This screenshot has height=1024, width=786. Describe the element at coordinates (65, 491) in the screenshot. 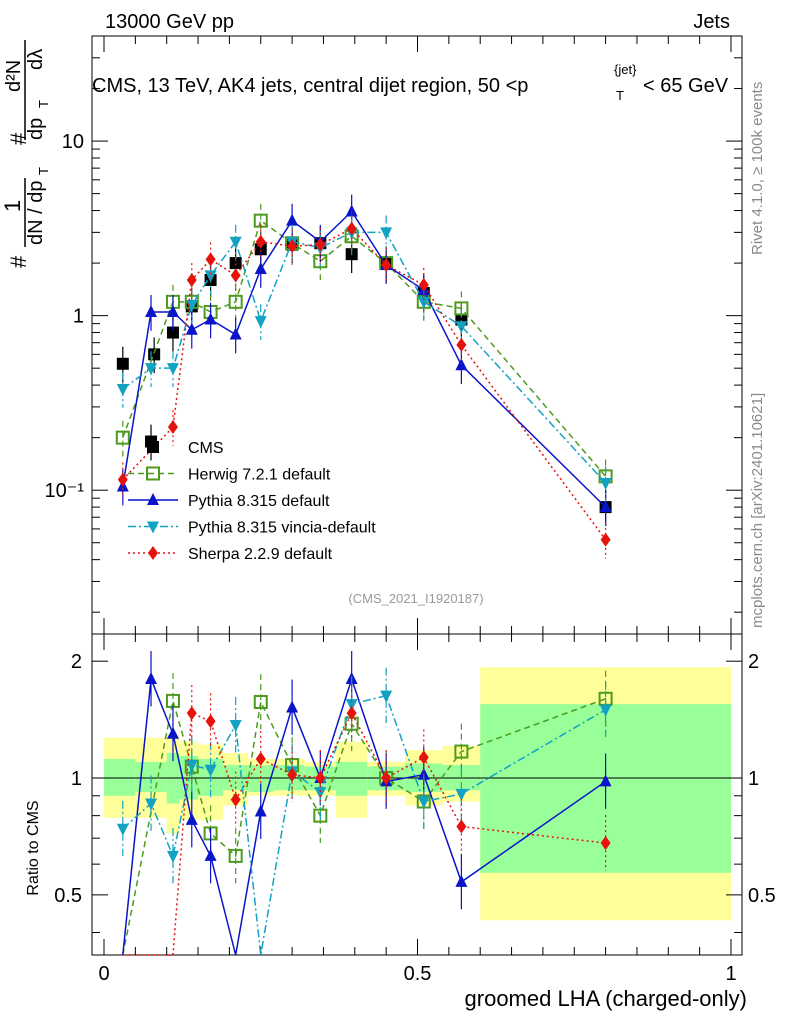

I see `main-ytick-label: 10⁻¹` at that location.